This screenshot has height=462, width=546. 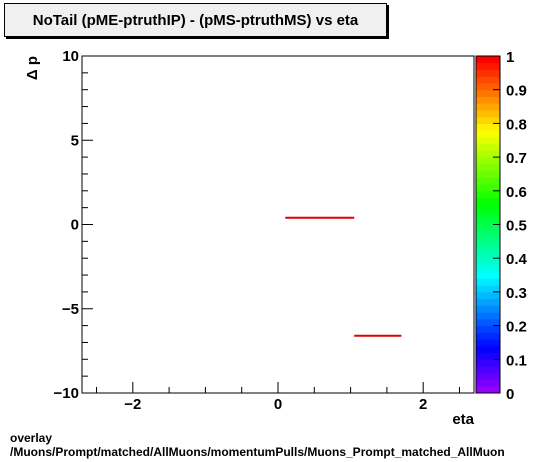 I want to click on x-axis-label: eta, so click(x=463, y=419).